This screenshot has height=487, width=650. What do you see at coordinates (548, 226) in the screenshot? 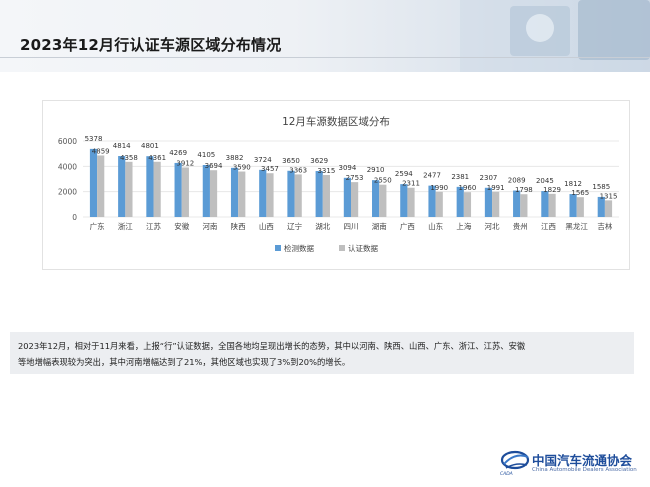
I see `x-tick-label: 江西` at bounding box center [548, 226].